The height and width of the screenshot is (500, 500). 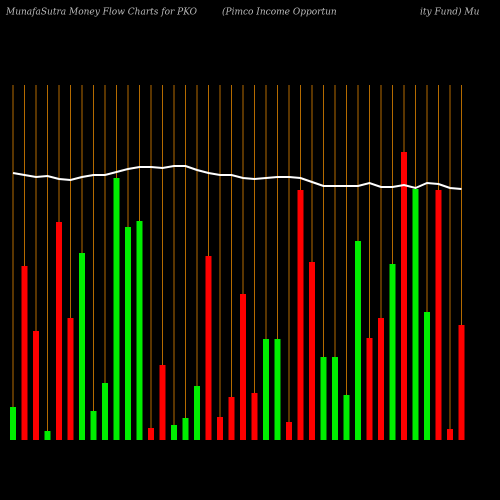 I want to click on chart-title: MunafaSutra Money Flow Charts for PKO, so click(x=101, y=13).